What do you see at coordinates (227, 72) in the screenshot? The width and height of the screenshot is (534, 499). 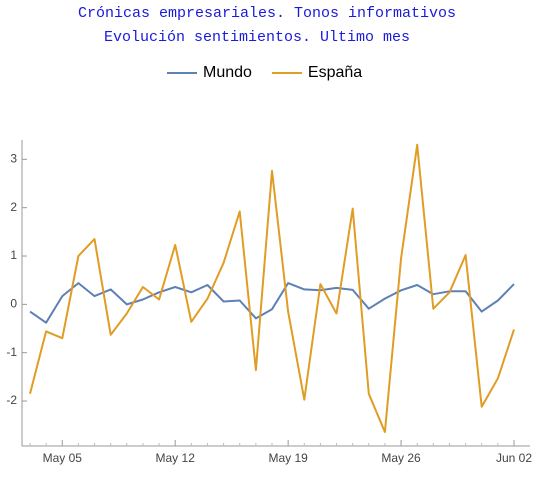 I see `legend-label: Mundo` at bounding box center [227, 72].